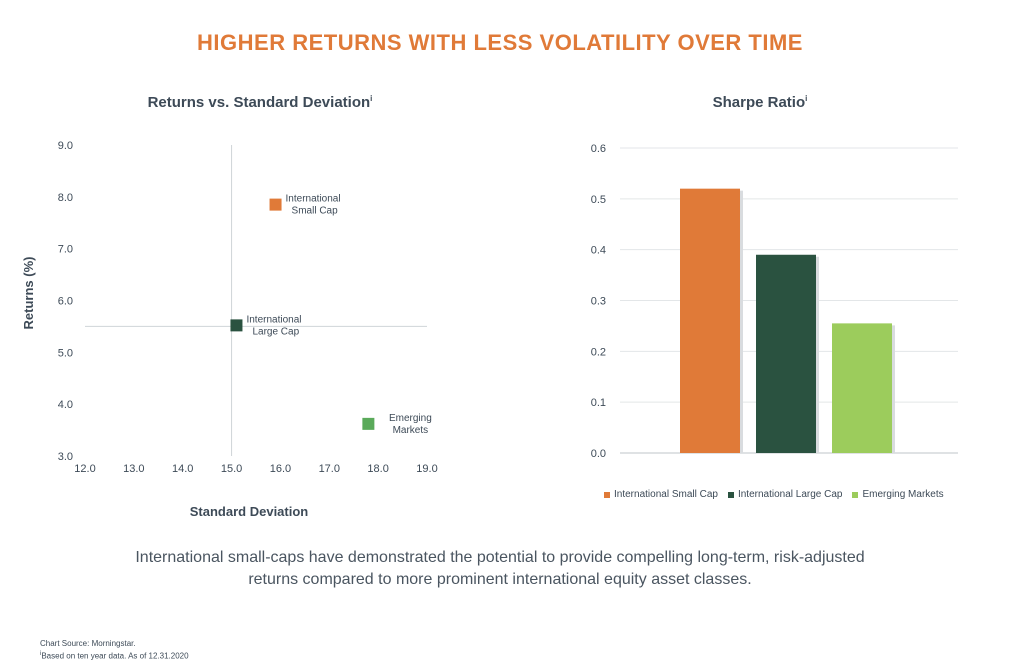 The width and height of the screenshot is (1024, 665). What do you see at coordinates (65, 250) in the screenshot?
I see `scatter-y-tick-label: 7.0` at bounding box center [65, 250].